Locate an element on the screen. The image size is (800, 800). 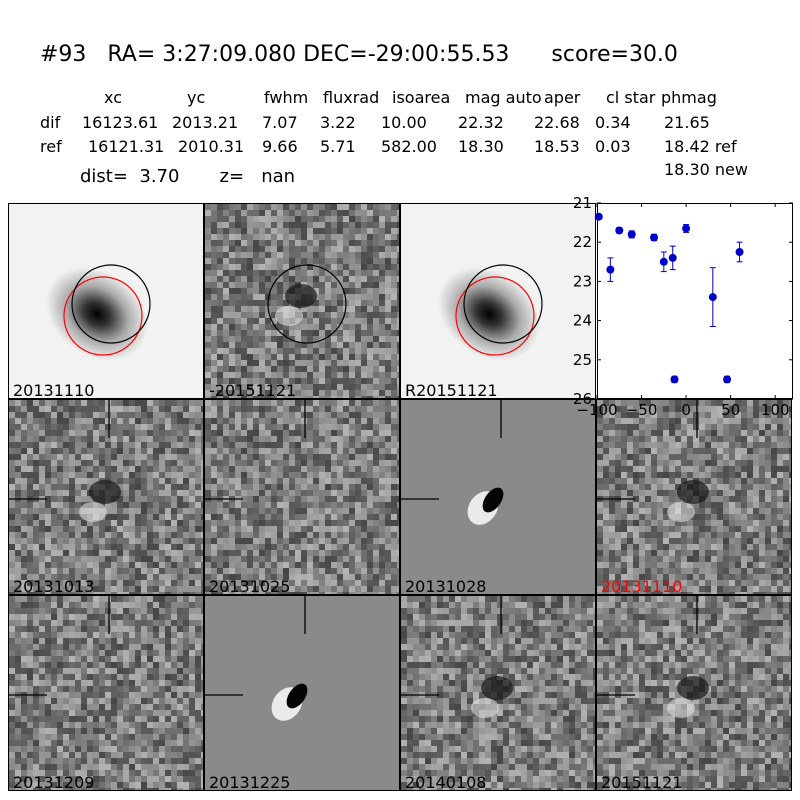
table-cell: 582.00 is located at coordinates (409, 146).